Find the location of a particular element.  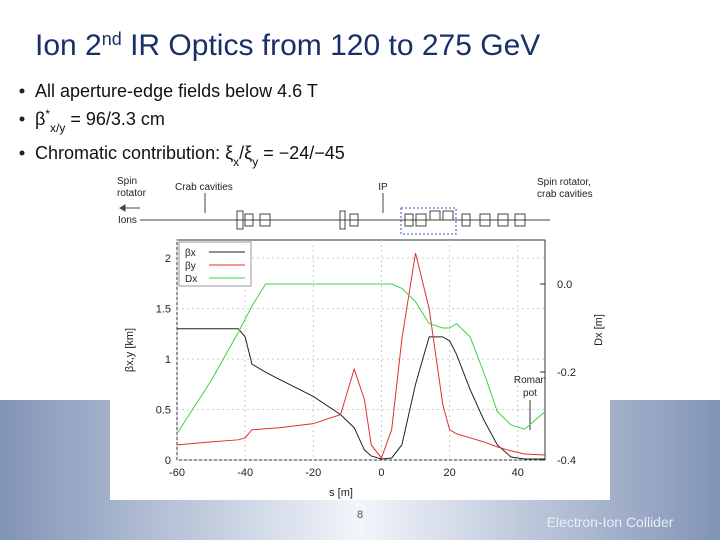

x-axis-label: s [m] is located at coordinates (341, 493).